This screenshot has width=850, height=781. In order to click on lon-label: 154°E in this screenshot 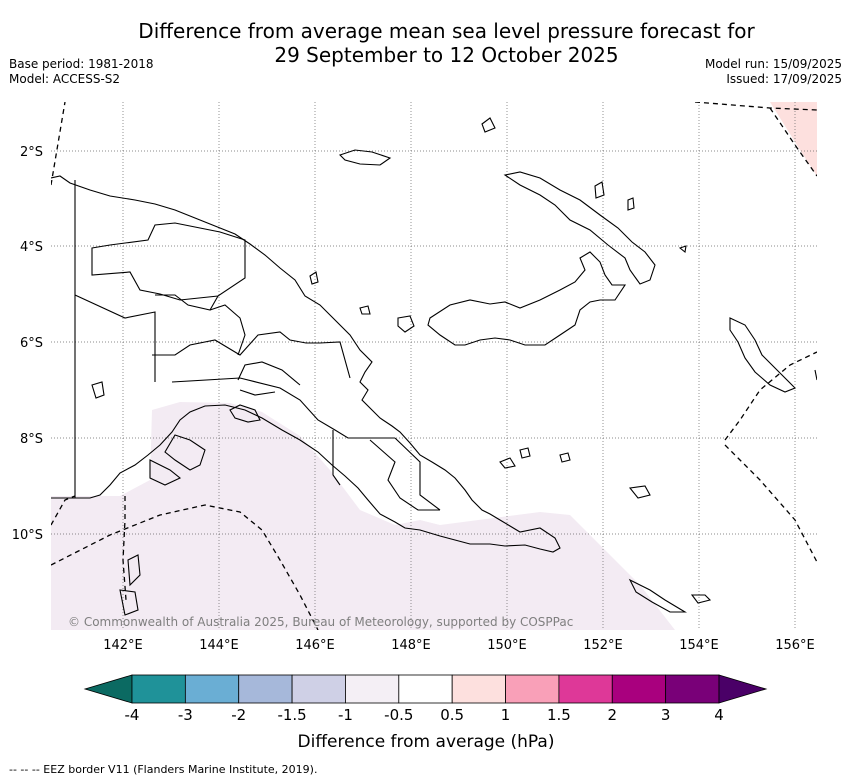, I will do `click(699, 645)`.